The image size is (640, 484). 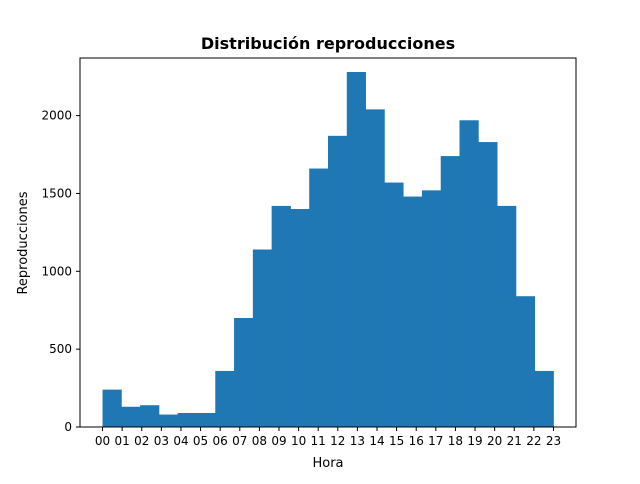 I want to click on x-axis-label: Hora, so click(x=327, y=463).